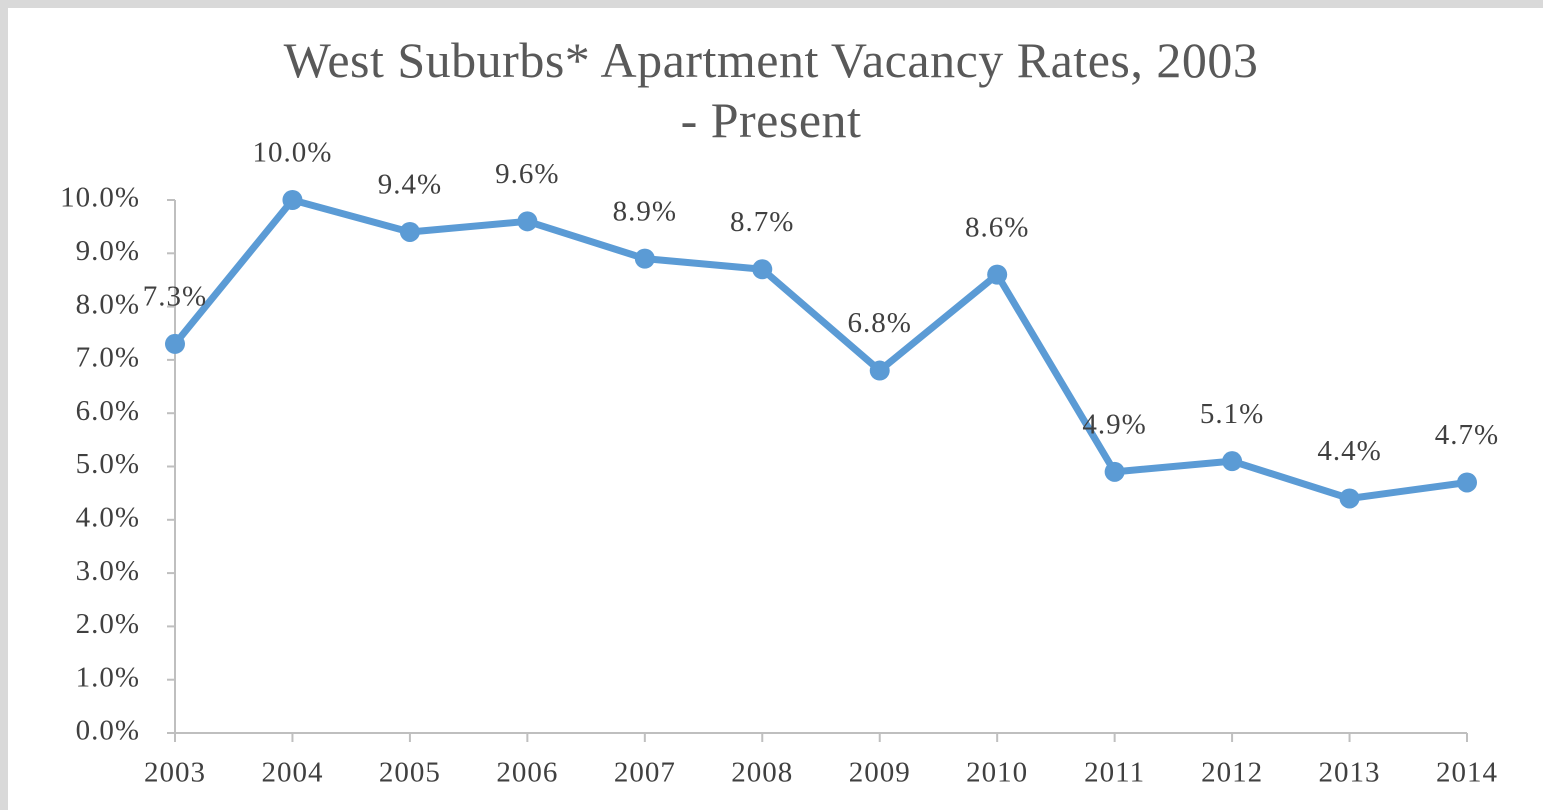 The width and height of the screenshot is (1543, 810). I want to click on x-tick-label: 2014, so click(1467, 773).